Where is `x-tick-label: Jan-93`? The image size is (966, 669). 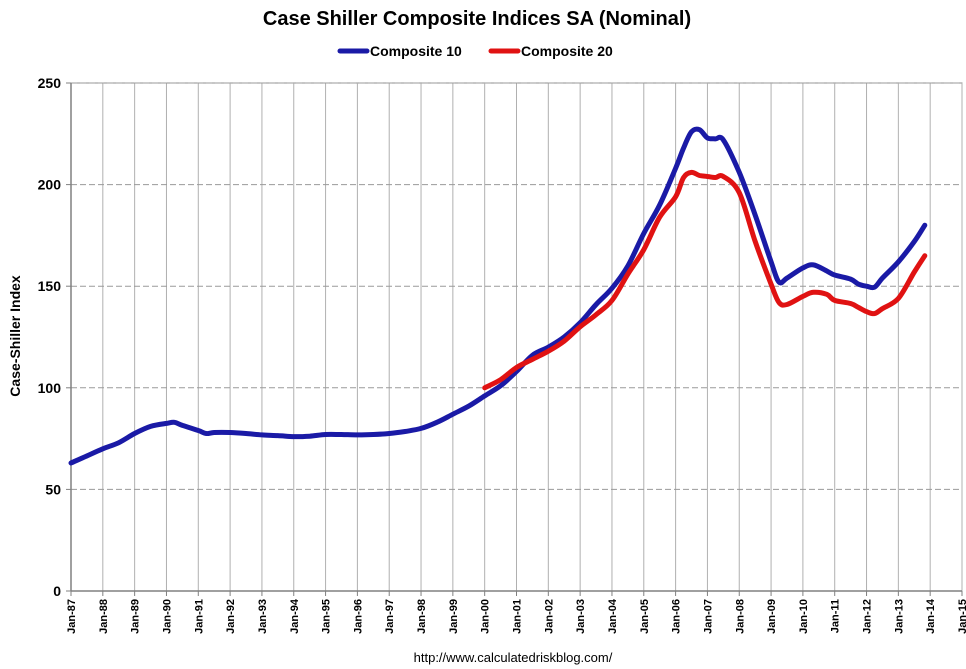 x-tick-label: Jan-93 is located at coordinates (263, 616).